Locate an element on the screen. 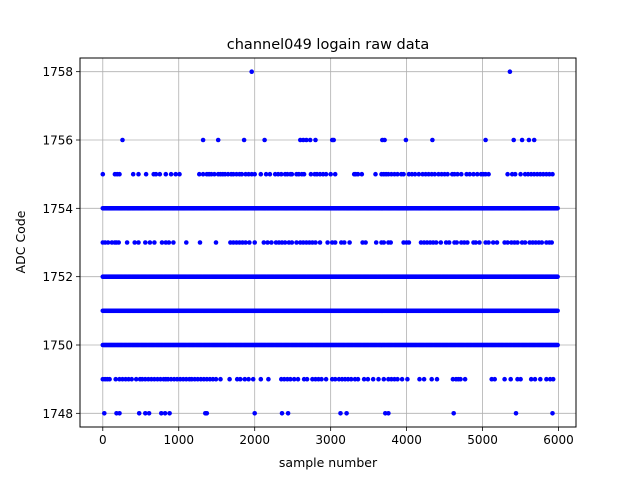 The image size is (640, 484). x-tick-label: 3000 is located at coordinates (330, 440).